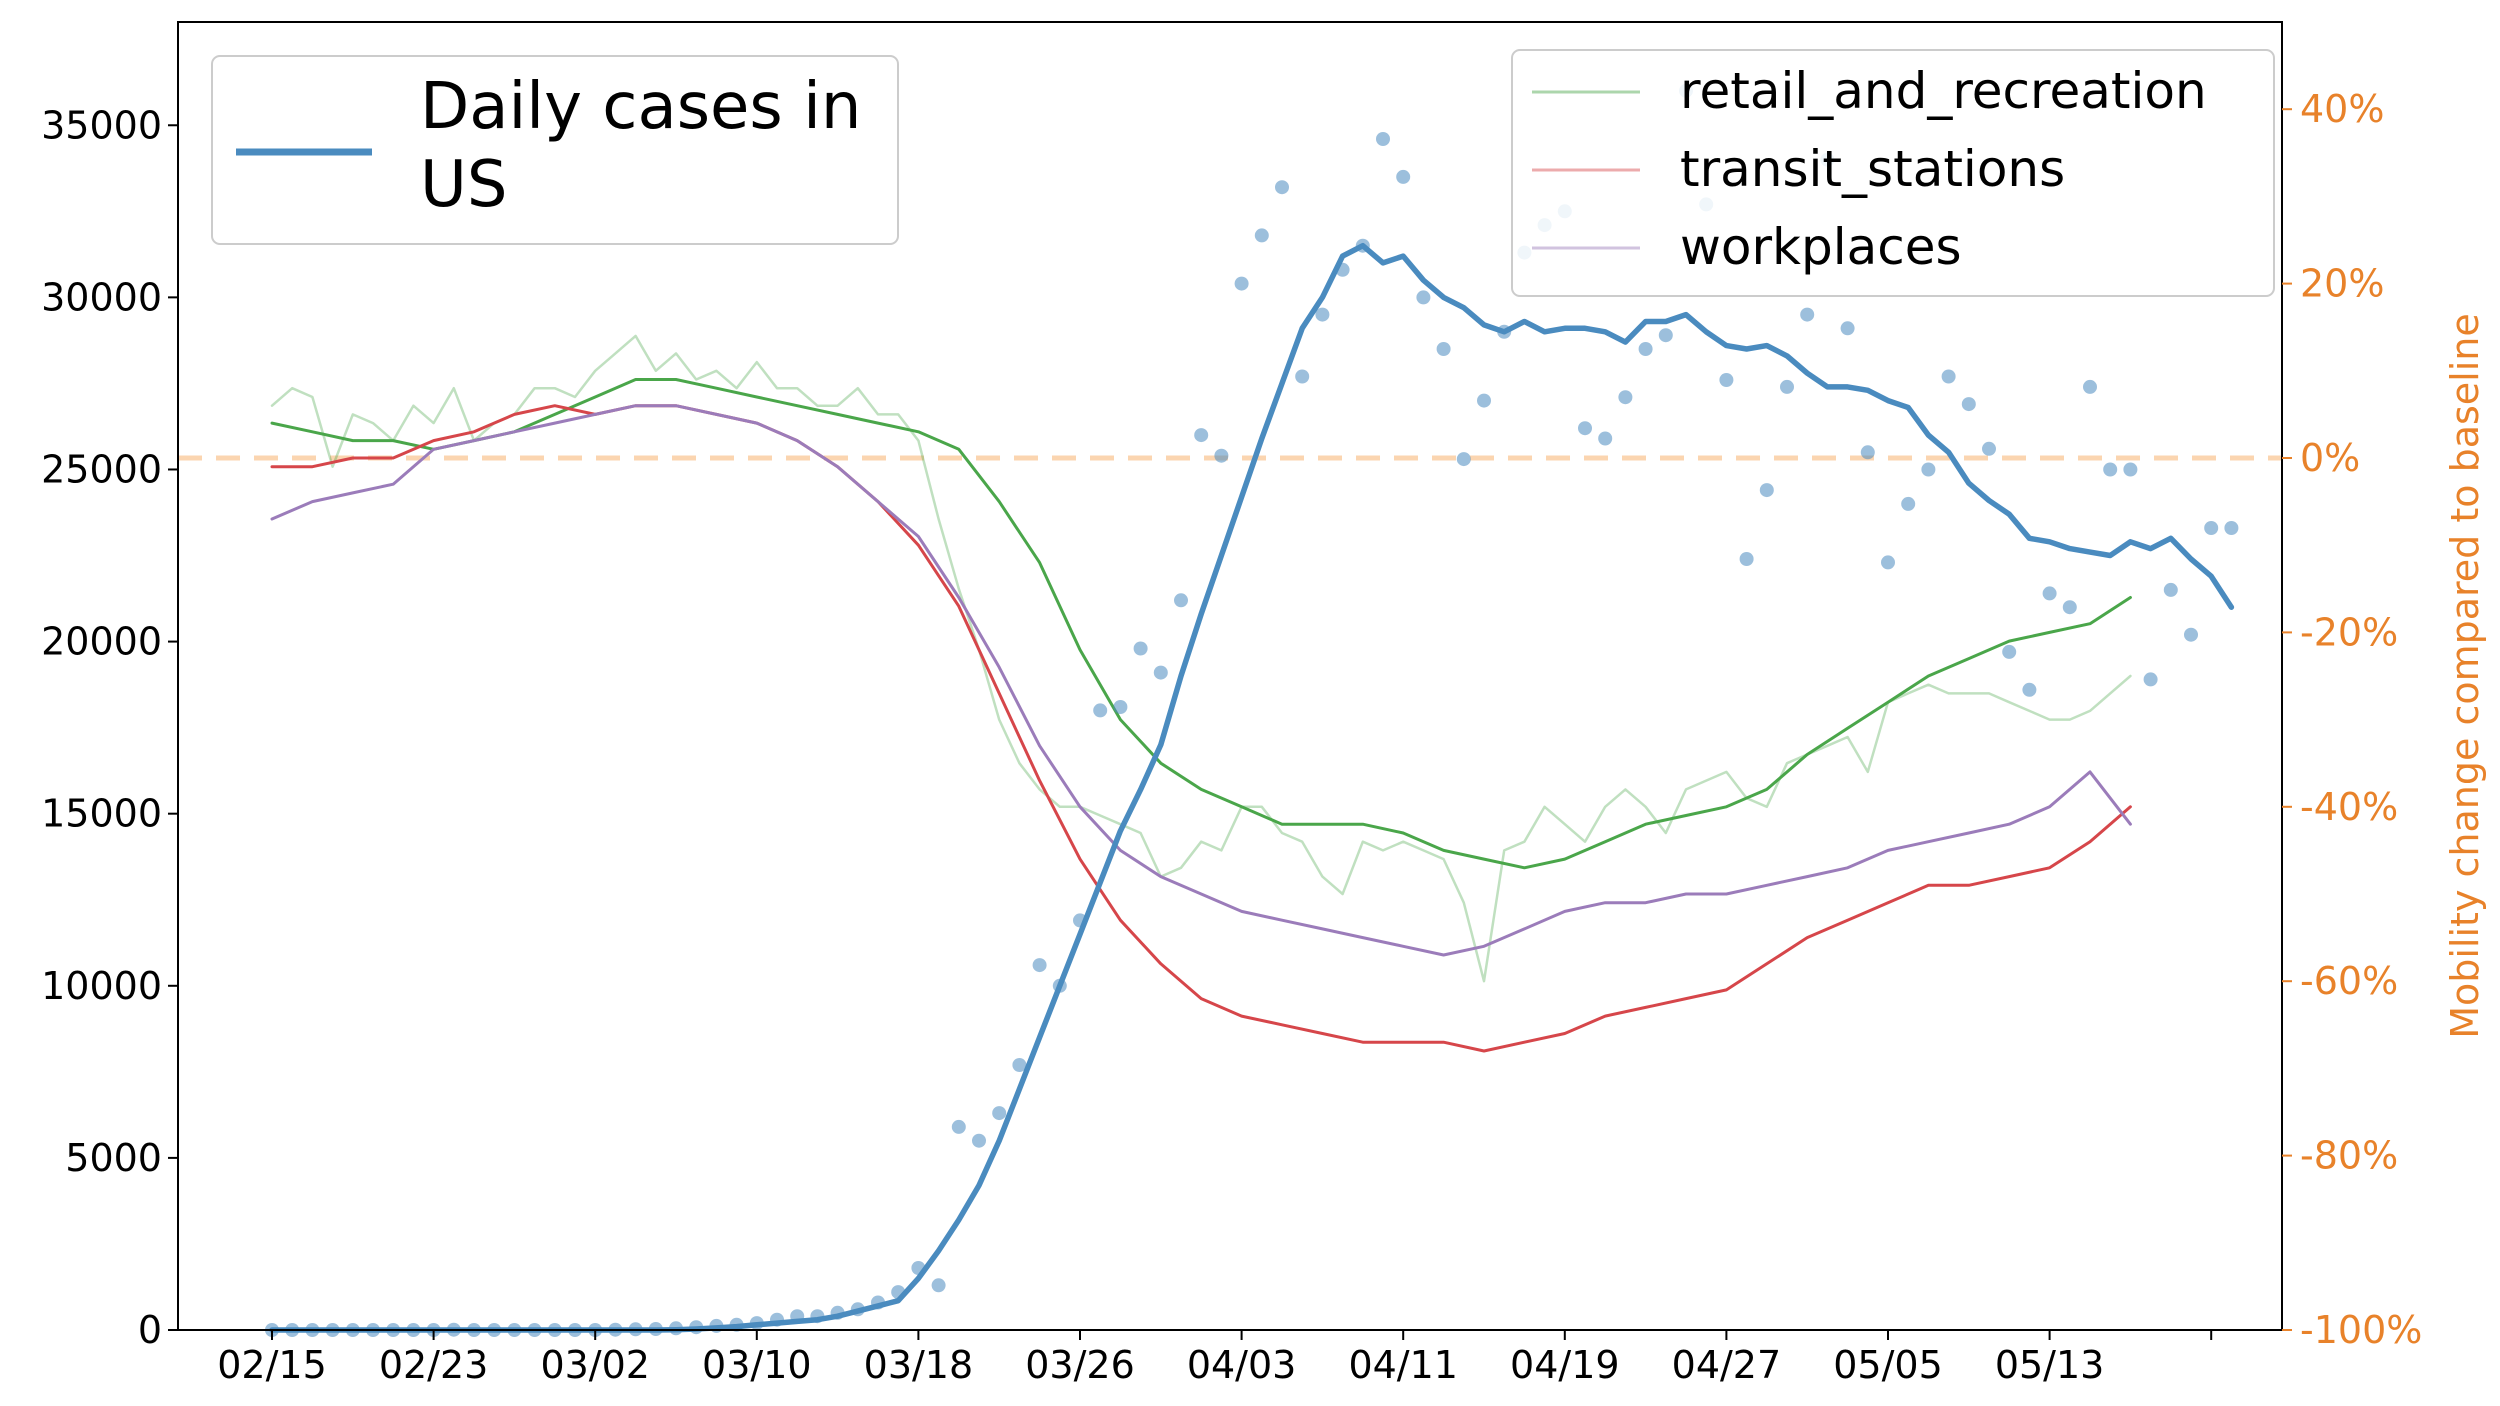 The width and height of the screenshot is (2500, 1406). I want to click on y2-tick-label: 0%, so click(2330, 458).